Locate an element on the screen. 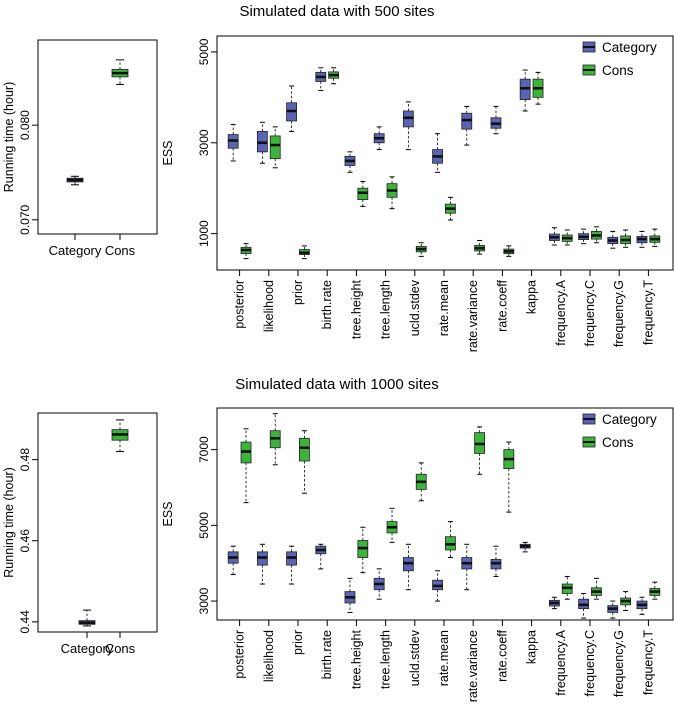 The height and width of the screenshot is (727, 674). ess-box-tree.length-cons is located at coordinates (392, 525).